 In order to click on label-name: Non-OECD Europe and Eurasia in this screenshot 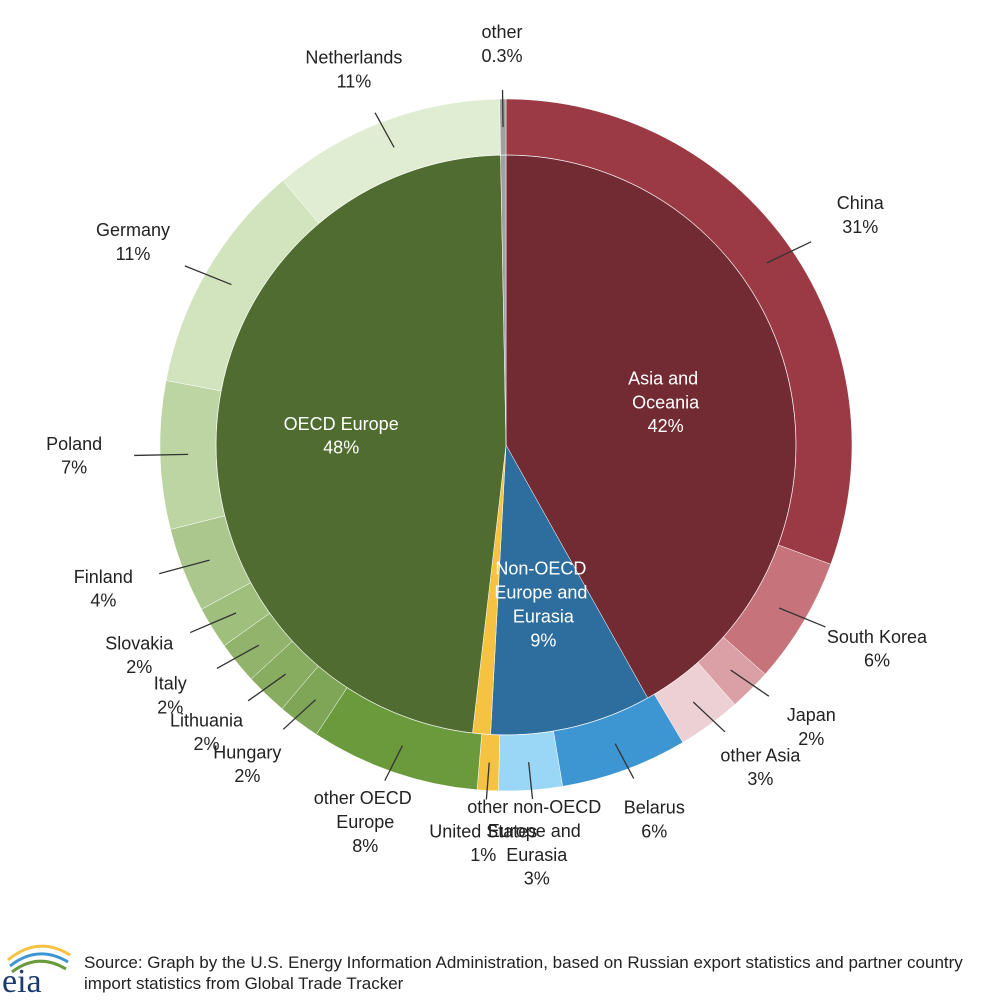, I will do `click(543, 592)`.